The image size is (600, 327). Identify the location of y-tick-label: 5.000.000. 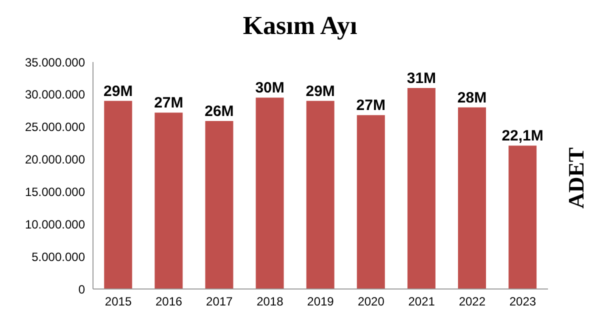
(59, 257).